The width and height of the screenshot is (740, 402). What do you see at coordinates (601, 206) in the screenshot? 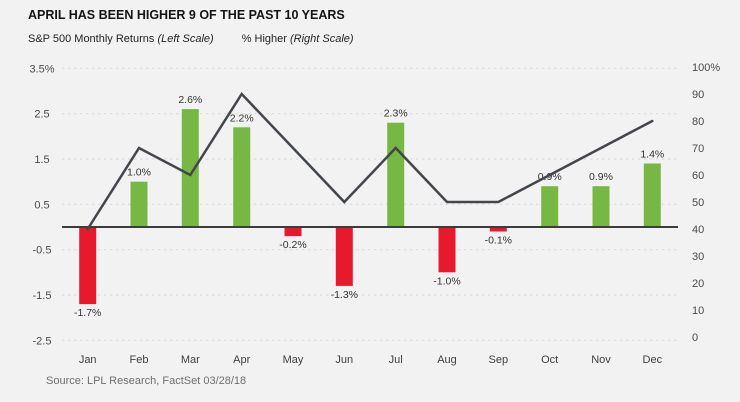
I see `bar-nov` at bounding box center [601, 206].